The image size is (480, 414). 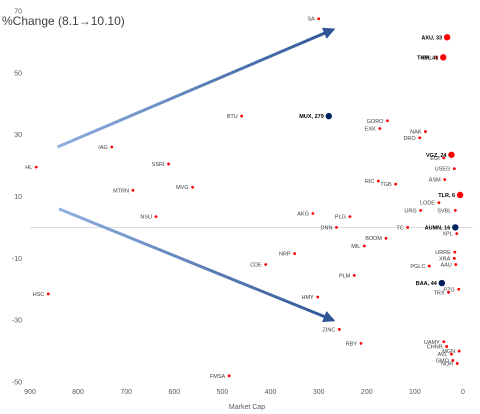 What do you see at coordinates (417, 267) in the screenshot?
I see `data-label: PGLC` at bounding box center [417, 267].